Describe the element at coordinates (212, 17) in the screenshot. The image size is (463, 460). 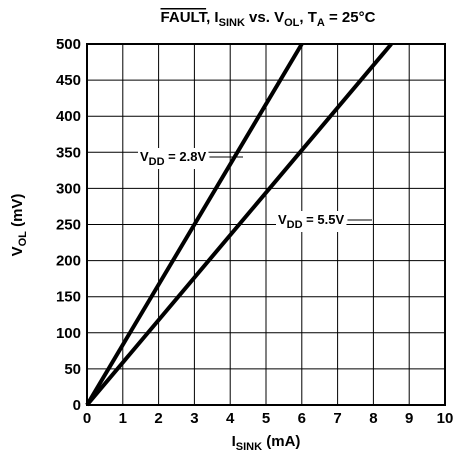
I see `title-part: , I` at that location.